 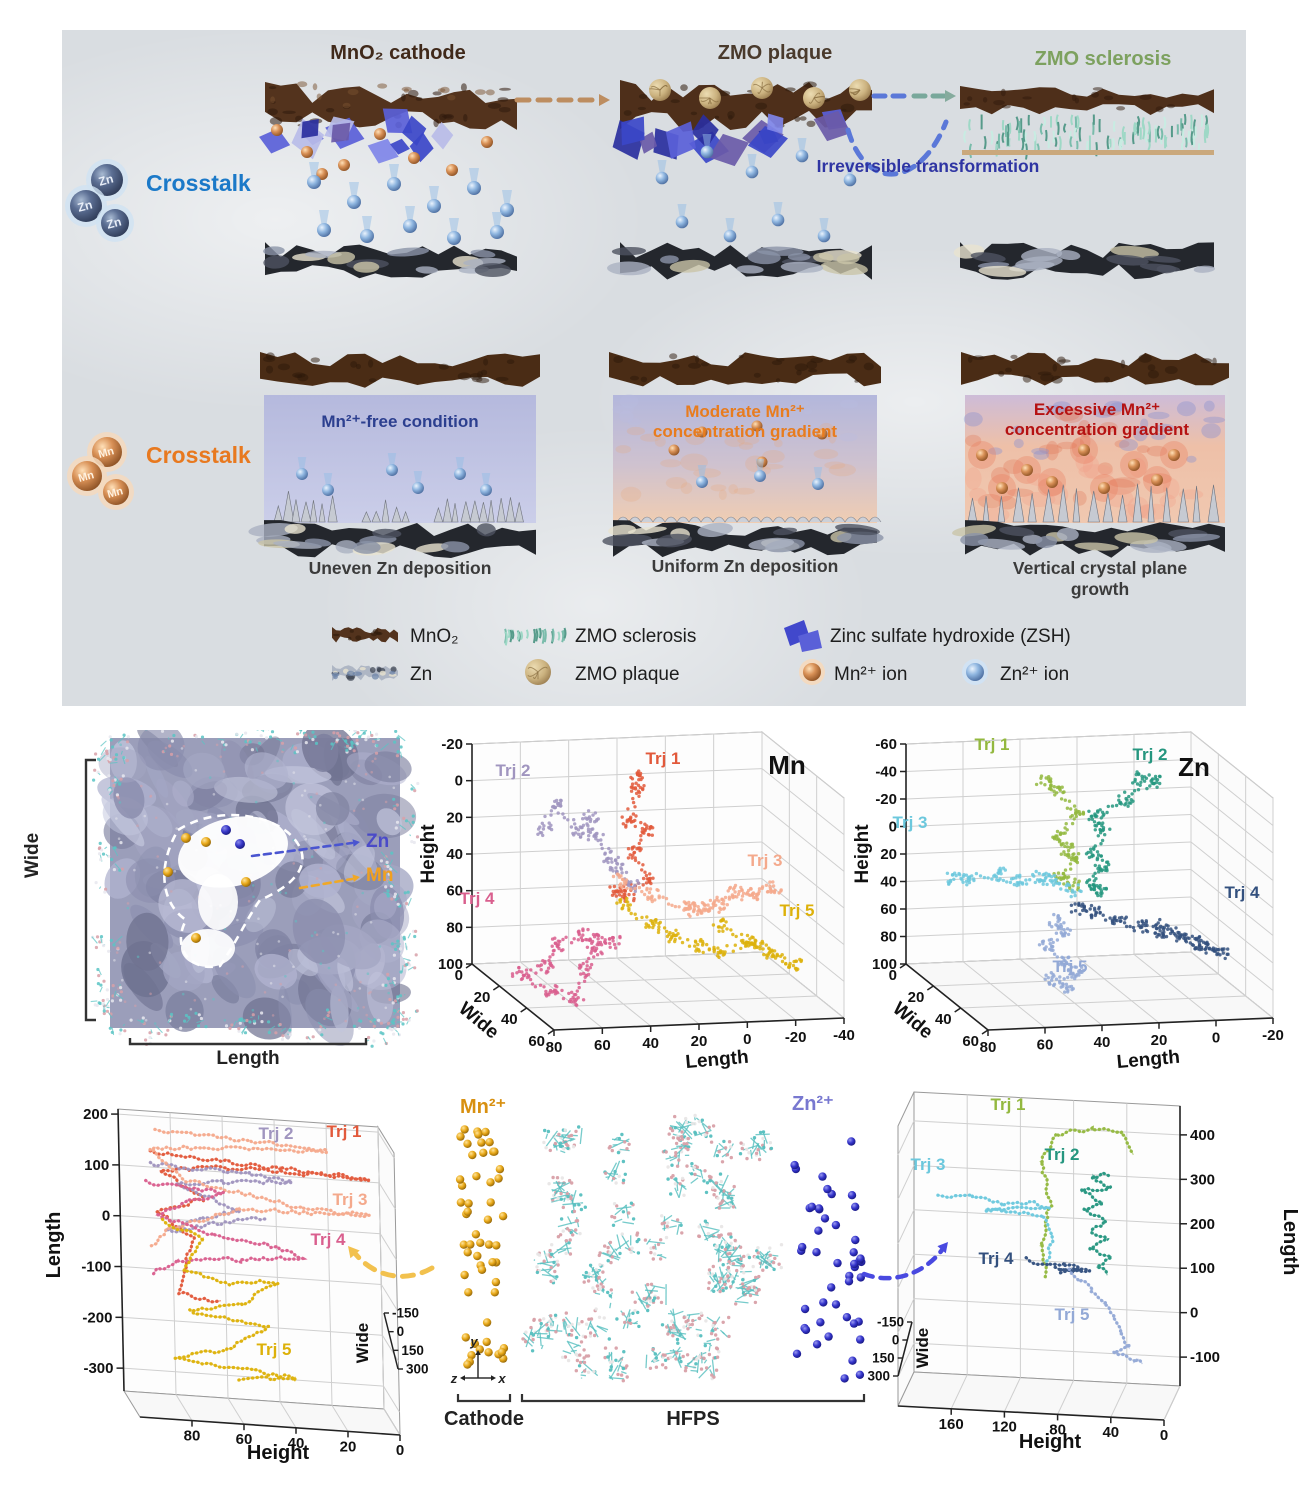 What do you see at coordinates (1070, 966) in the screenshot?
I see `series-label-5: Trj 5` at bounding box center [1070, 966].